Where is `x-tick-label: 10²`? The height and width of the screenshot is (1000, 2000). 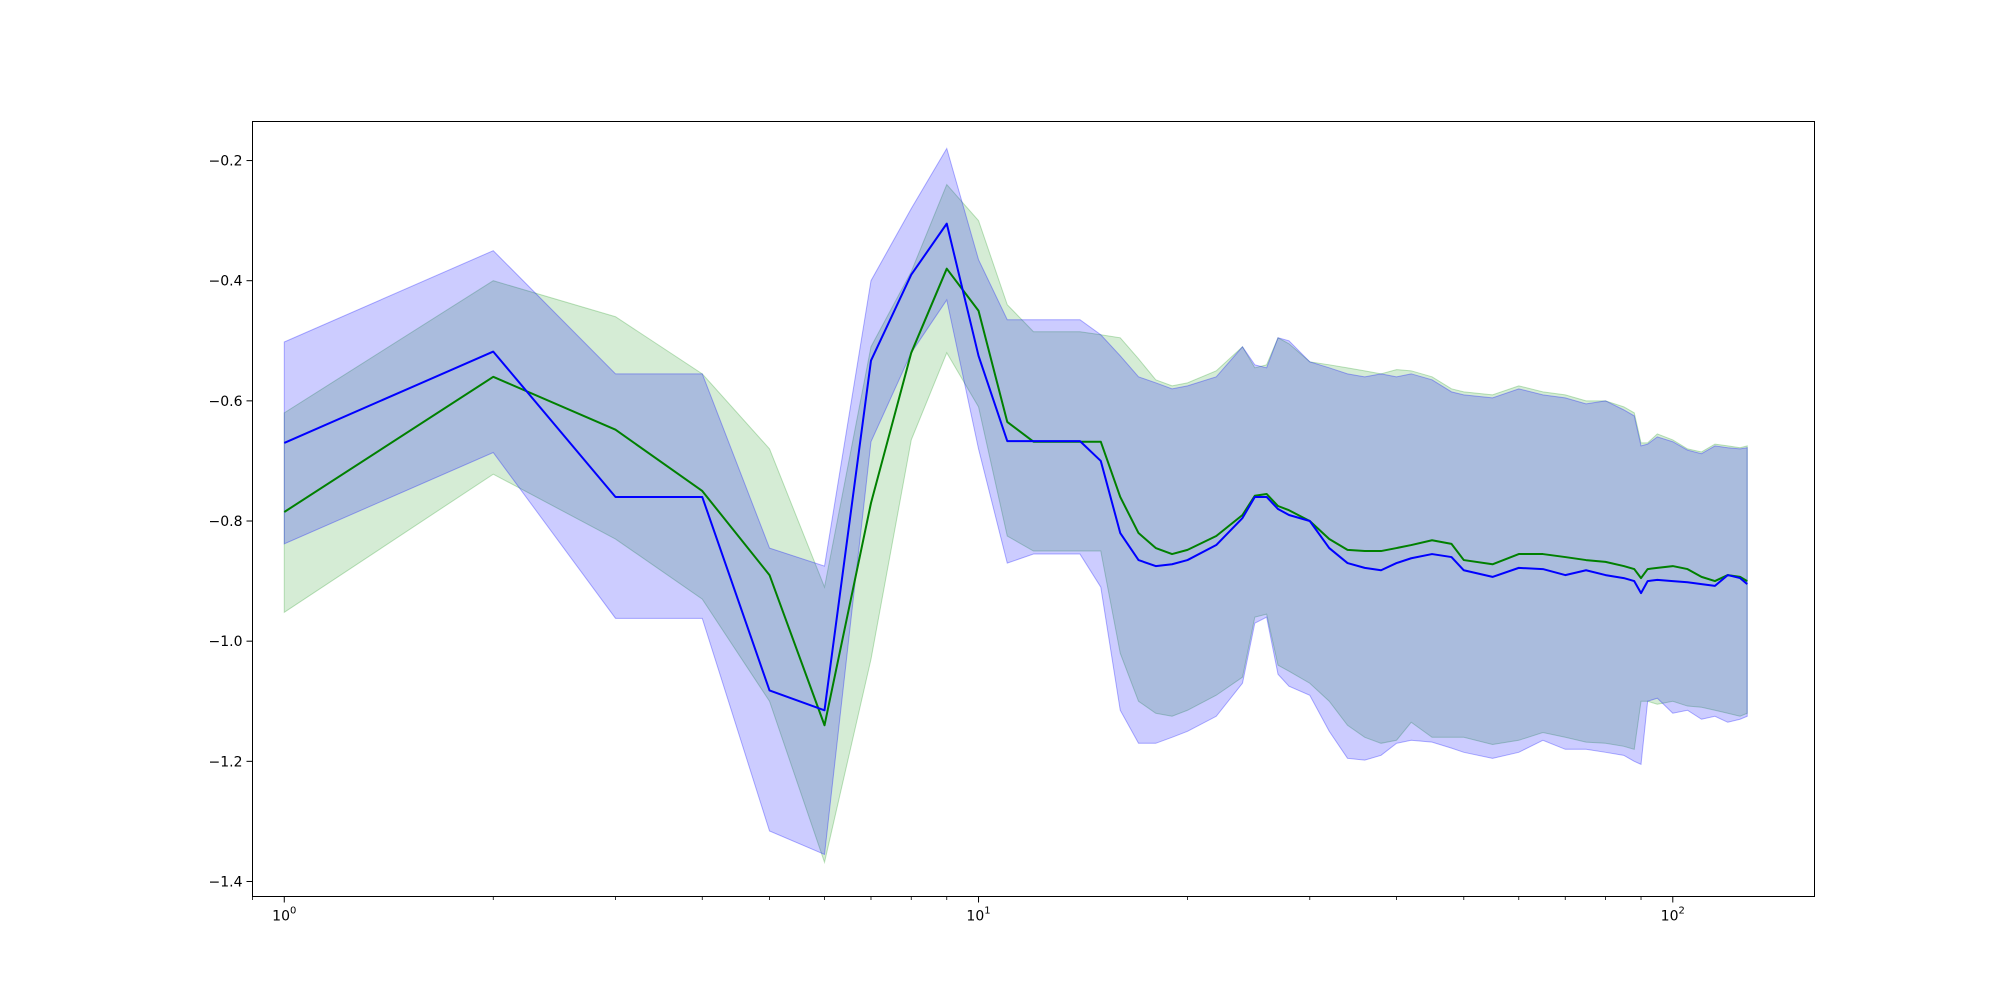 x-tick-label: 10² is located at coordinates (1673, 915).